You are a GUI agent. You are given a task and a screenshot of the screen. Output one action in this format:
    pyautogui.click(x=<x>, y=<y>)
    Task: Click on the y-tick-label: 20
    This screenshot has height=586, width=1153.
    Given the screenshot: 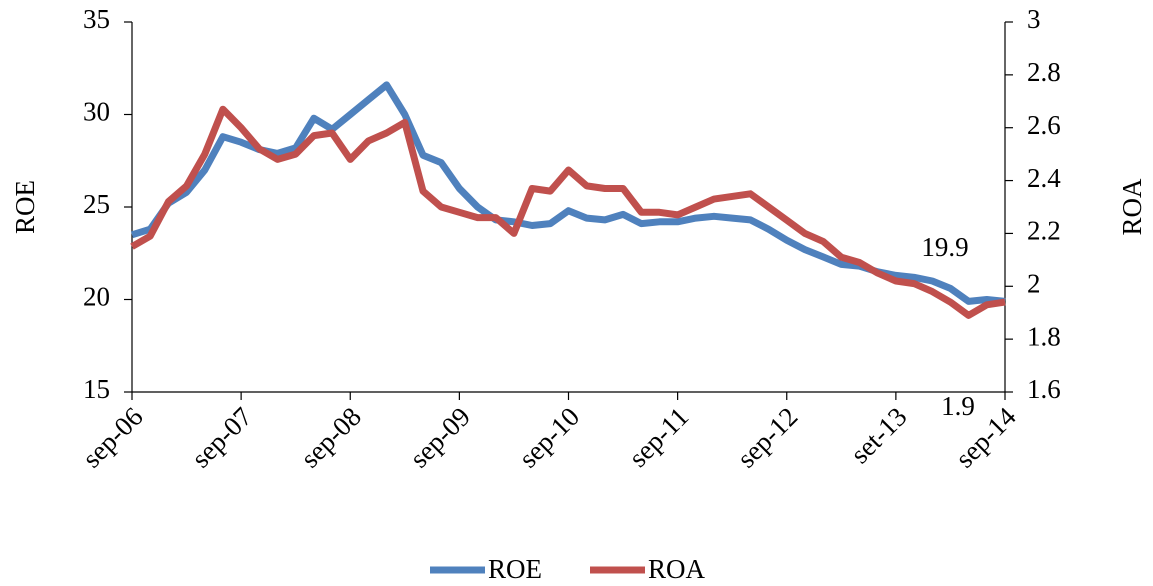 What is the action you would take?
    pyautogui.click(x=96, y=297)
    